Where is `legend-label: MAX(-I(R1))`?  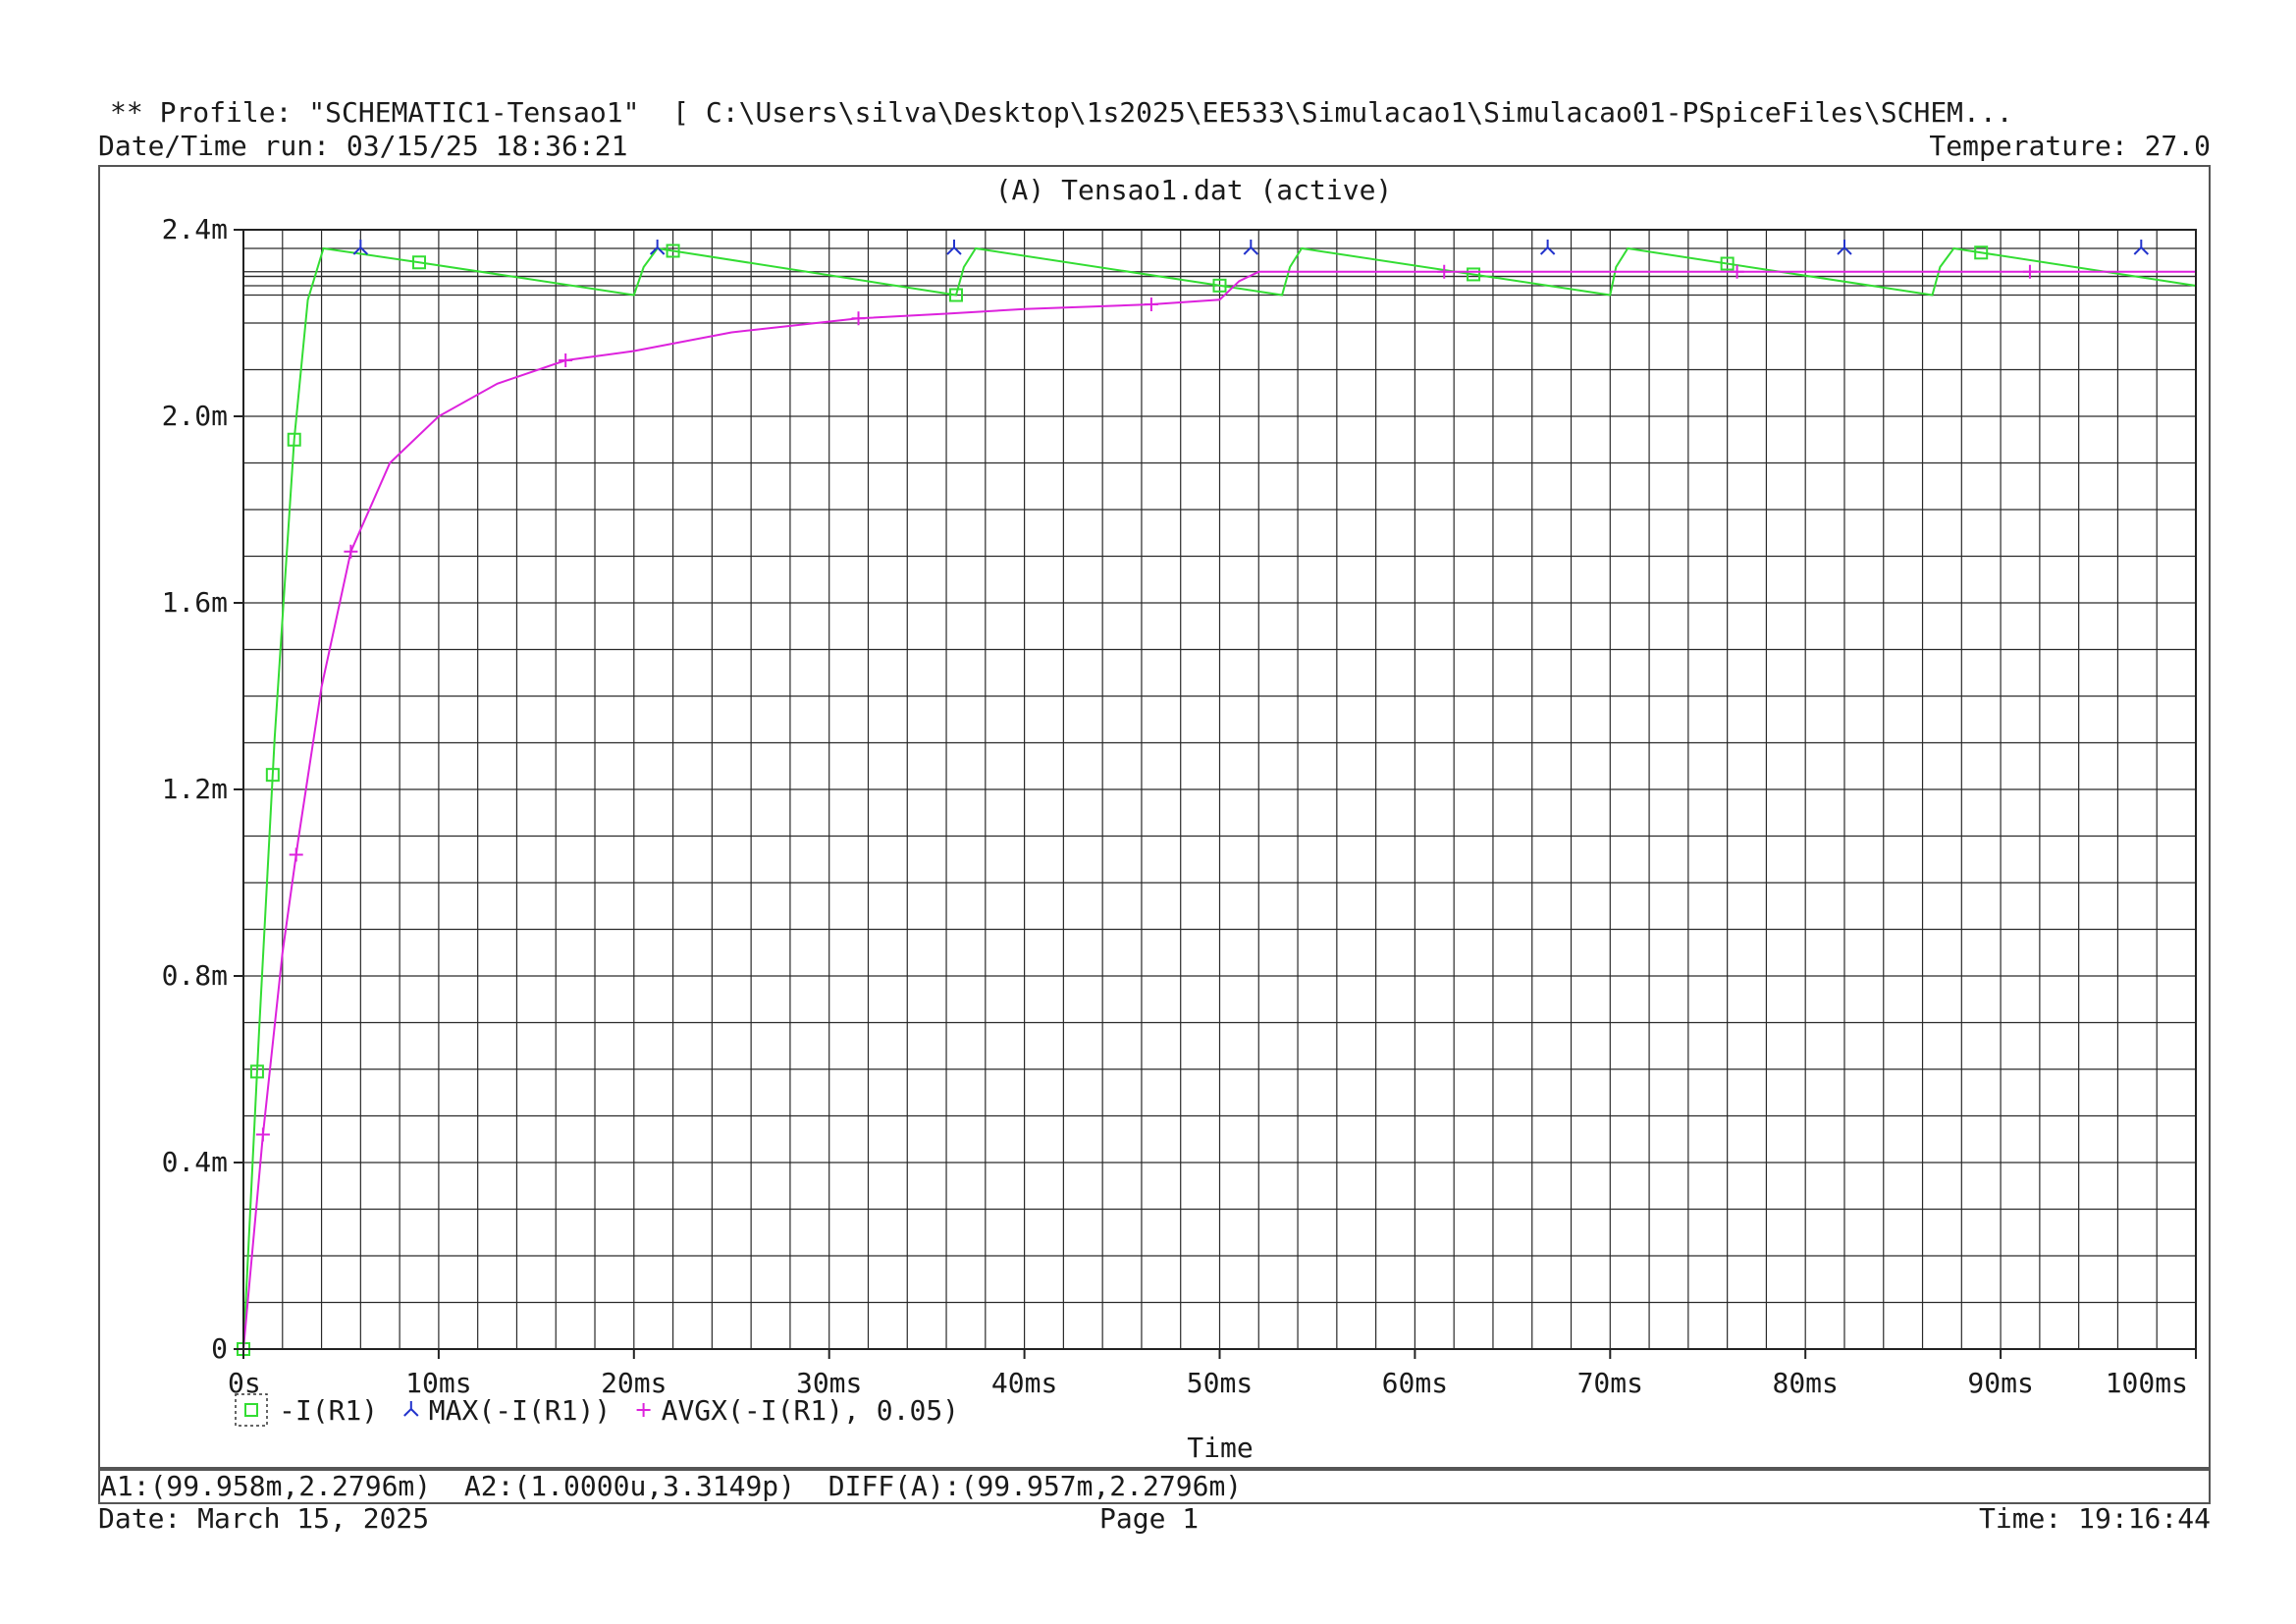
legend-label: MAX(-I(R1)) is located at coordinates (520, 1410).